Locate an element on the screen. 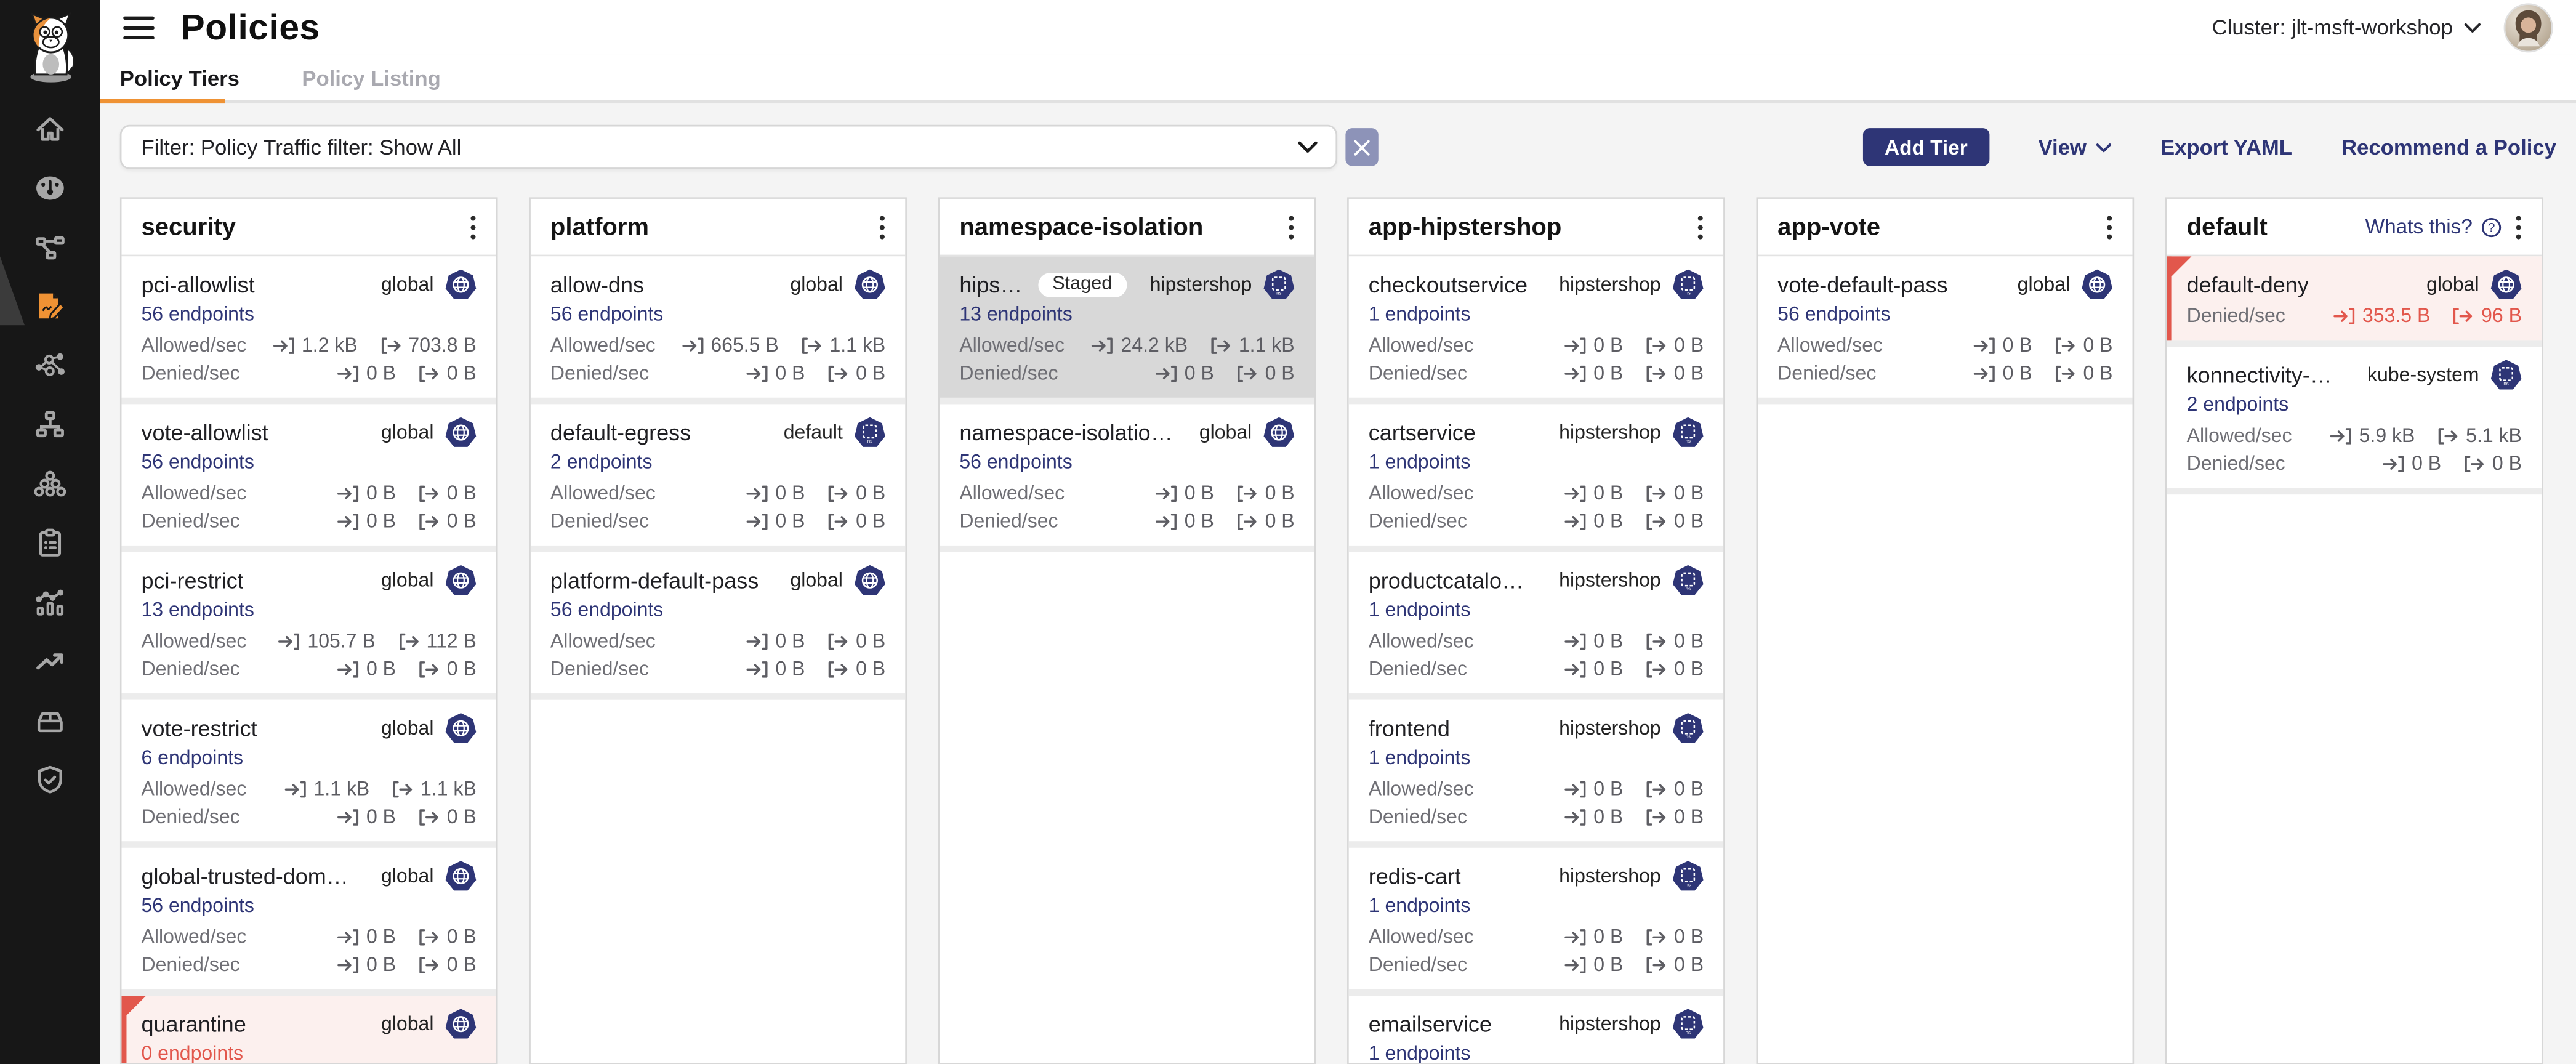 Image resolution: width=2576 pixels, height=1064 pixels. recommend-policy-button: Recommend a Policy is located at coordinates (2448, 146).